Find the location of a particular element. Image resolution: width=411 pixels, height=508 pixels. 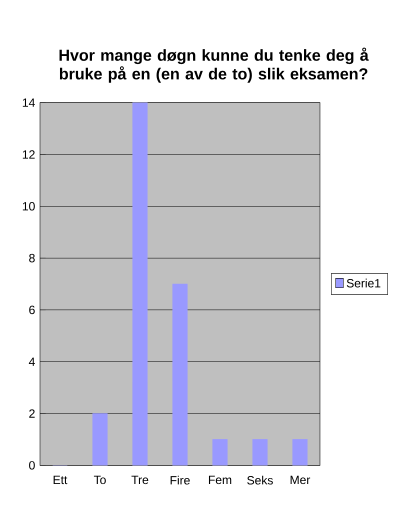

y-tick-label: 4 is located at coordinates (32, 362).